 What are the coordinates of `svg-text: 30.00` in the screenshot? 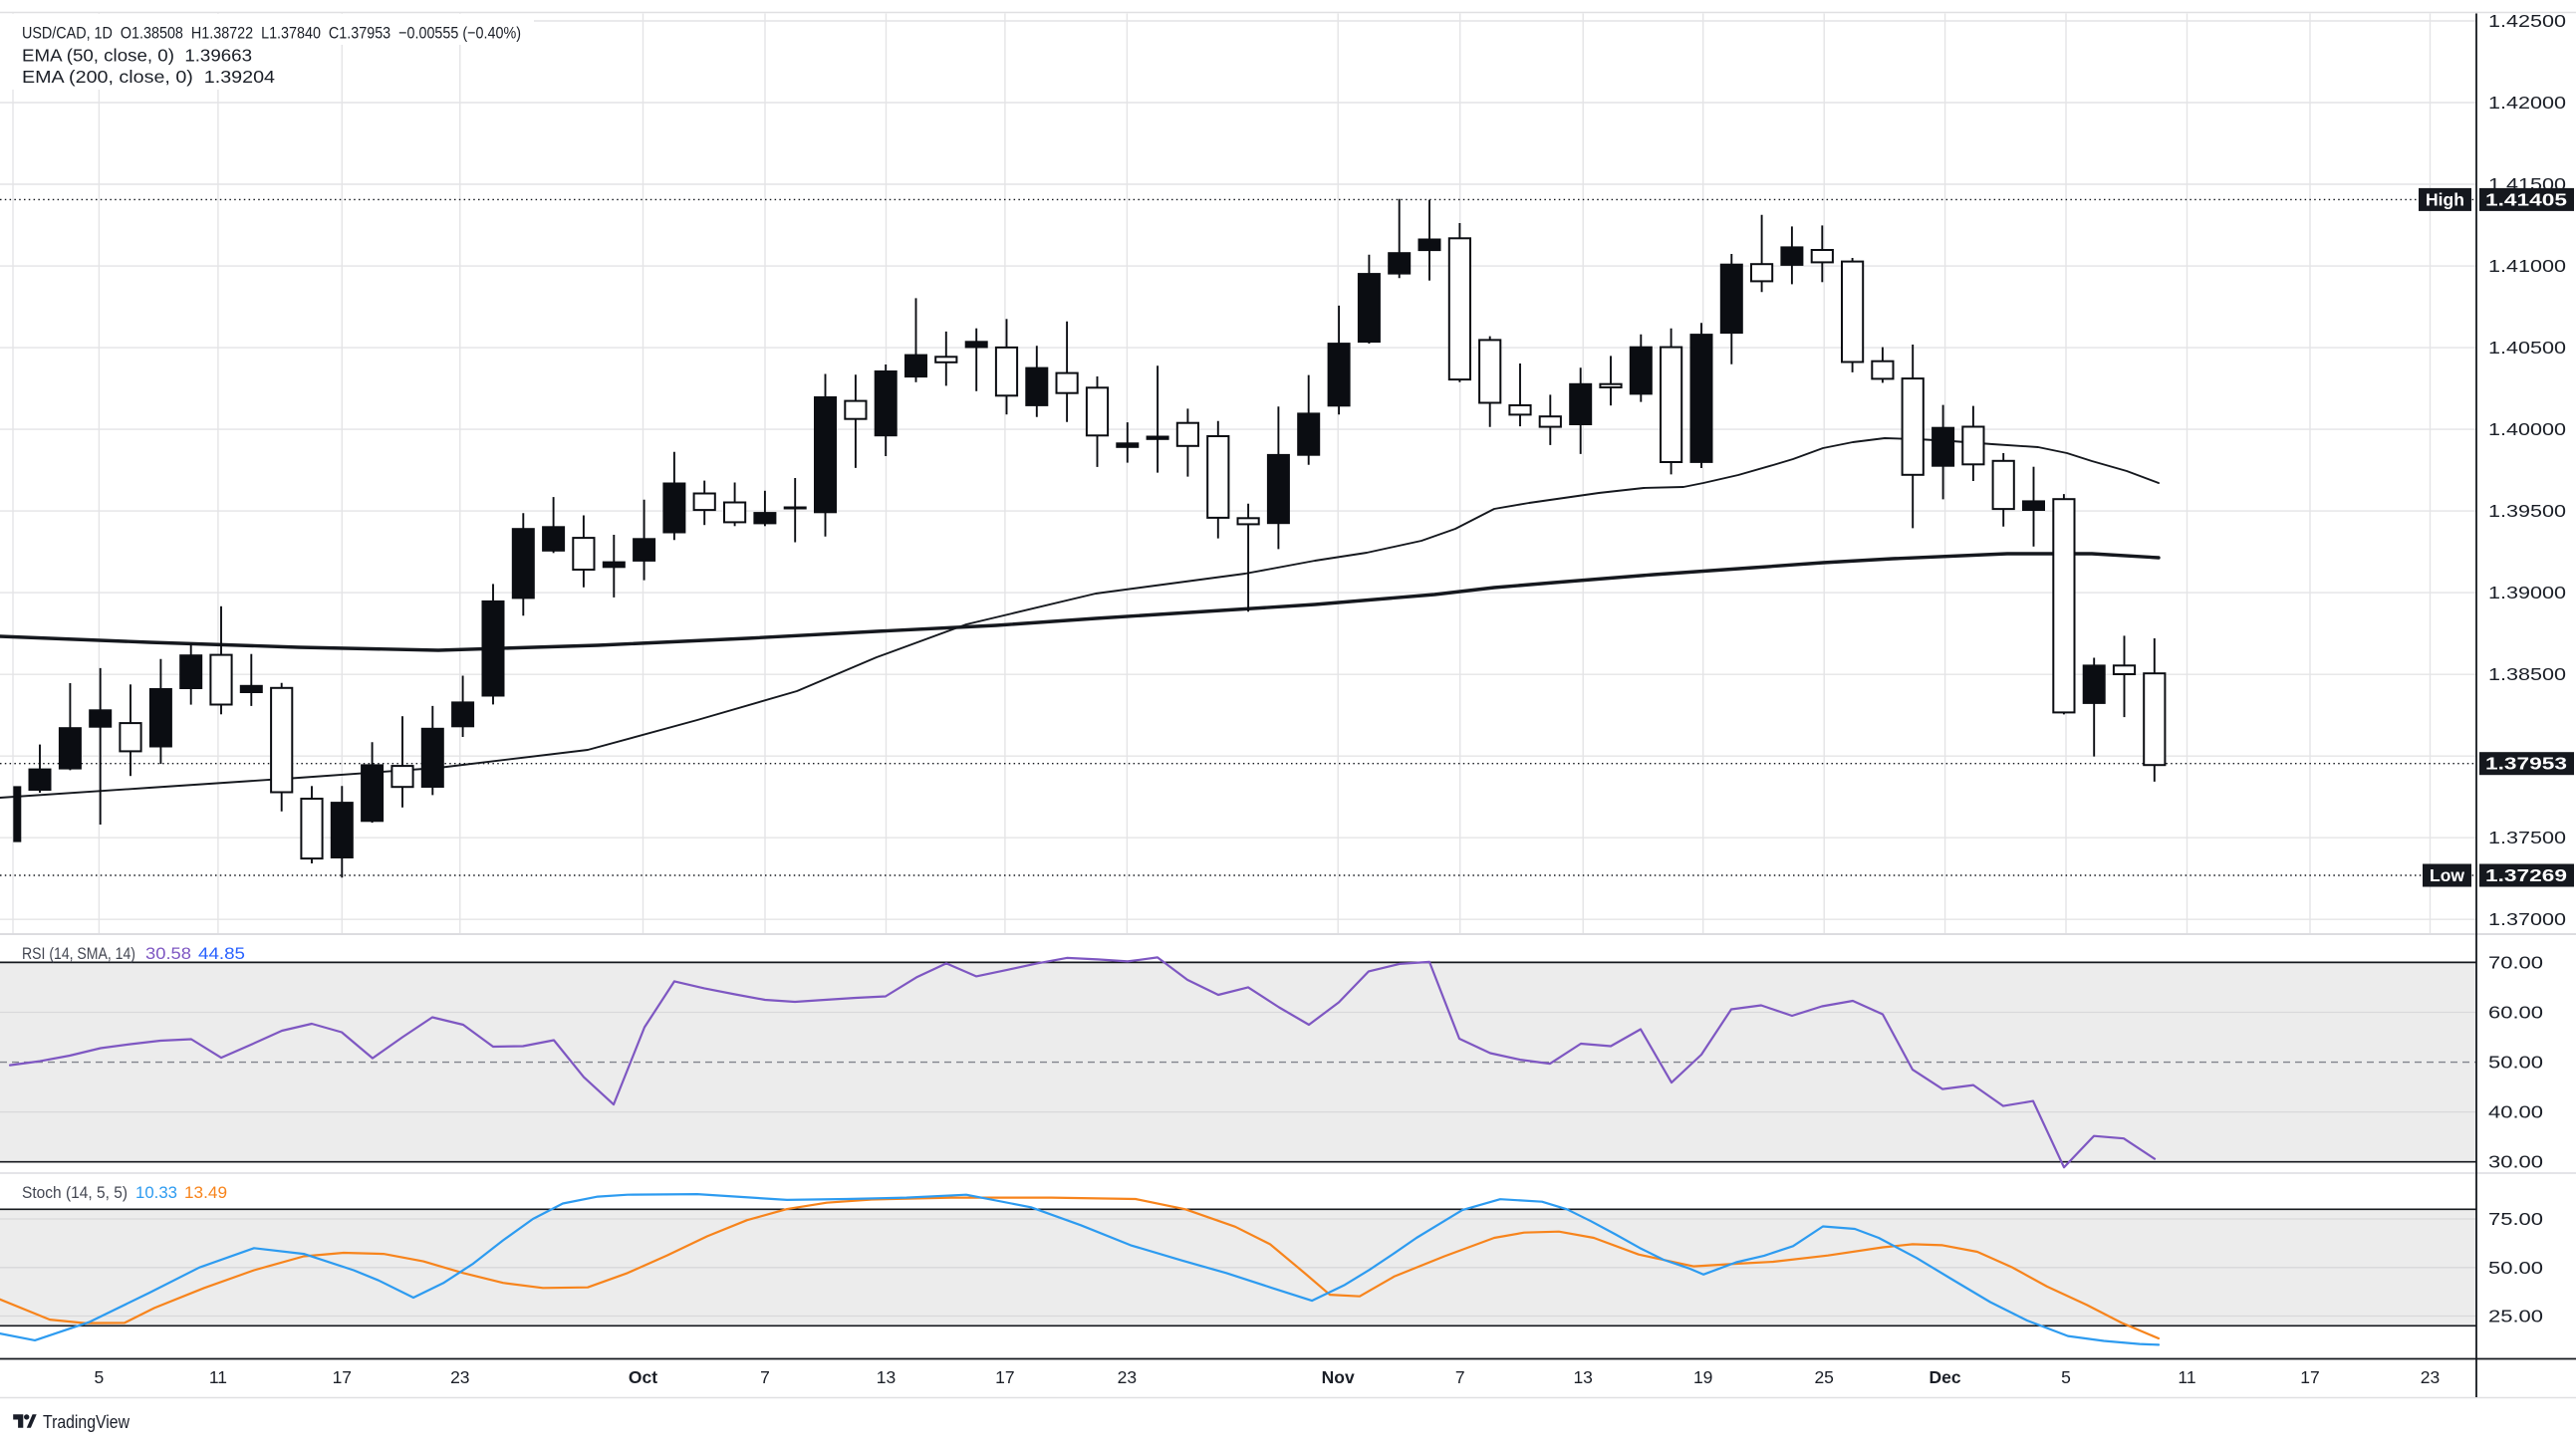 It's located at (2515, 1162).